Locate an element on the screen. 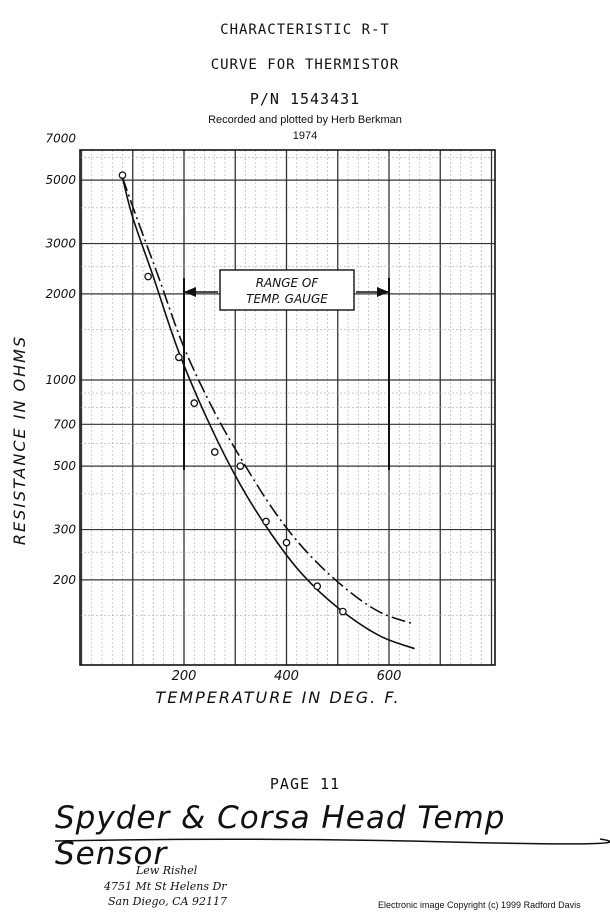  part-number: P/N 1543431 is located at coordinates (305, 99).